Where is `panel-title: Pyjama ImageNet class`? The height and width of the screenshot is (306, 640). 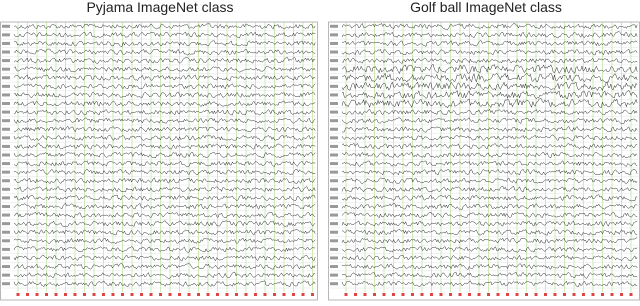 panel-title: Pyjama ImageNet class is located at coordinates (159, 7).